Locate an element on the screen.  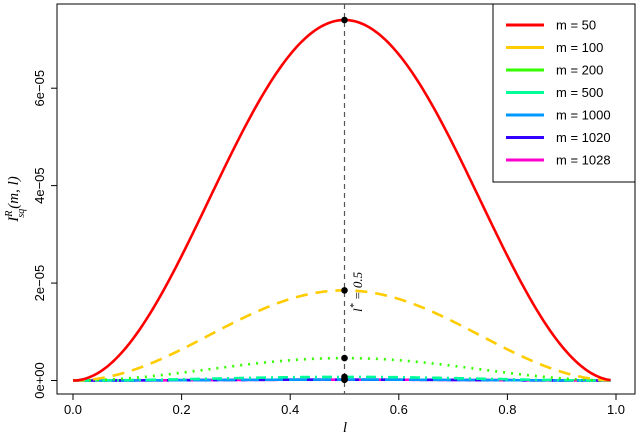
y-axis: 0e+00 2e−05 4e−05 6e−05 is located at coordinates (45, 234).